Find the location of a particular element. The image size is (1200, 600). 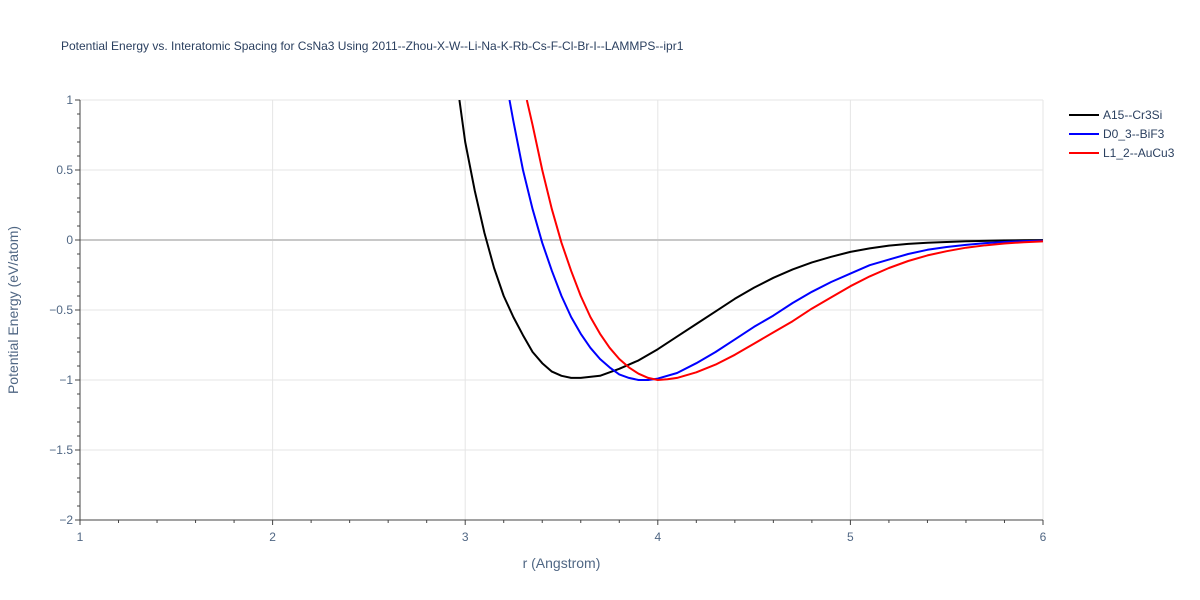

y-tick-label: 0 is located at coordinates (69, 240).